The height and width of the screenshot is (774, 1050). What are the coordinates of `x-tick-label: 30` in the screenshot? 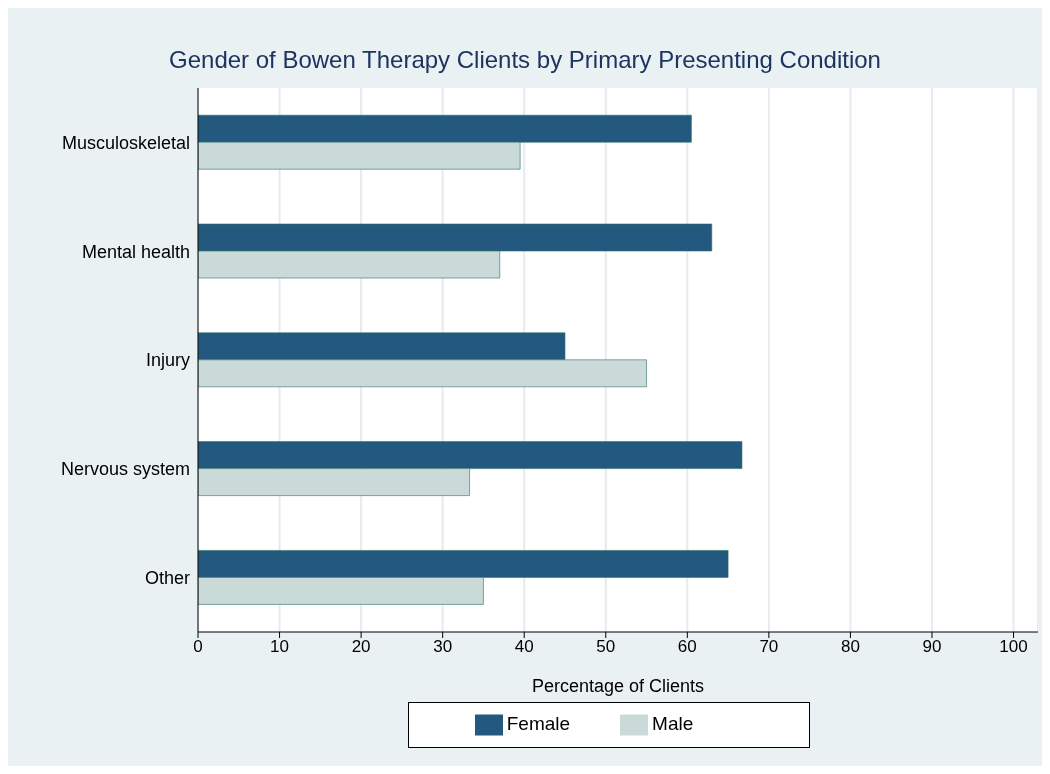 It's located at (443, 647).